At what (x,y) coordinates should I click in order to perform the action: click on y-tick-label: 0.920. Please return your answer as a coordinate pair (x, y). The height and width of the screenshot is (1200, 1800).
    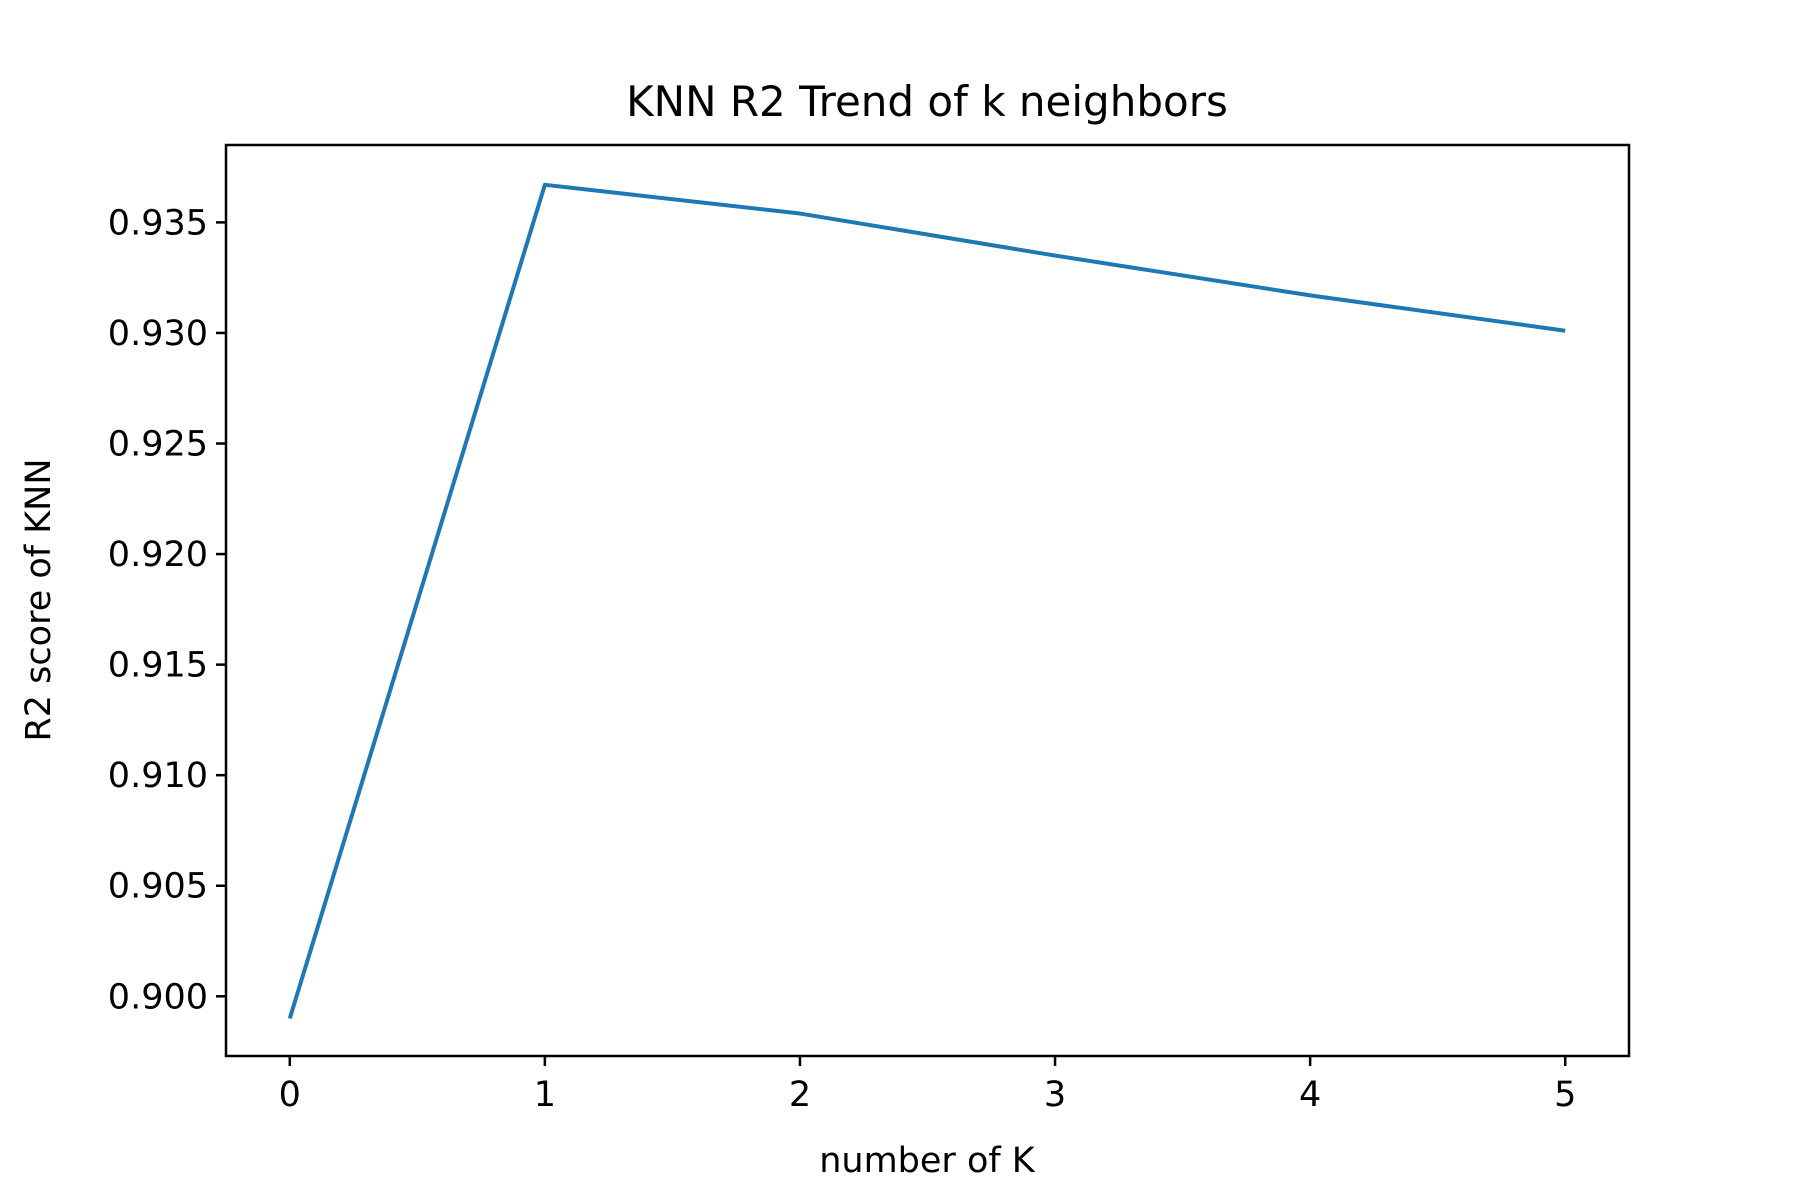
    Looking at the image, I should click on (158, 555).